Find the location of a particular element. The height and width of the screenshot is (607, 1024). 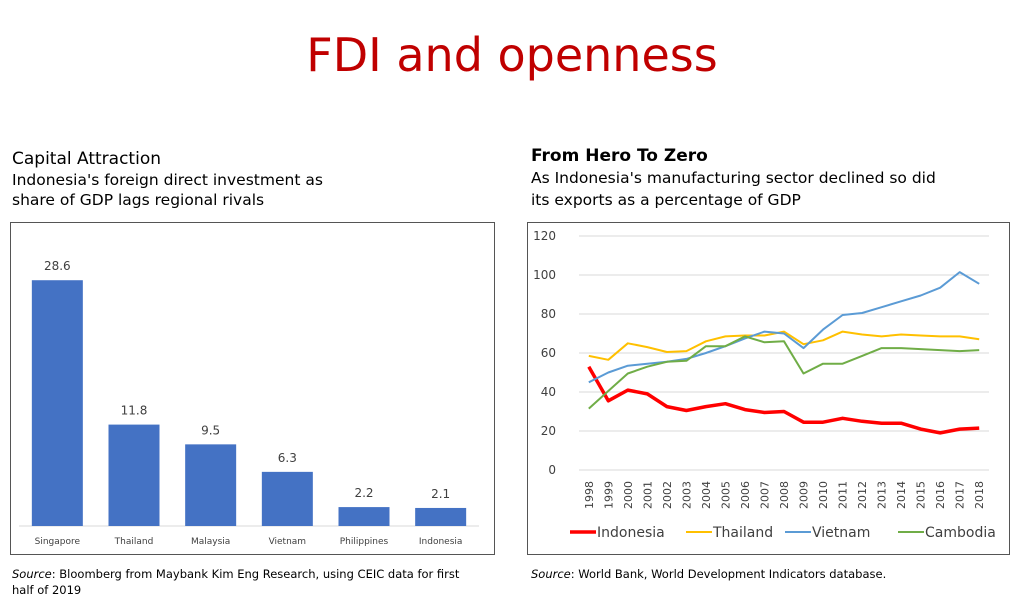

y-tick-label: 60 is located at coordinates (548, 353).